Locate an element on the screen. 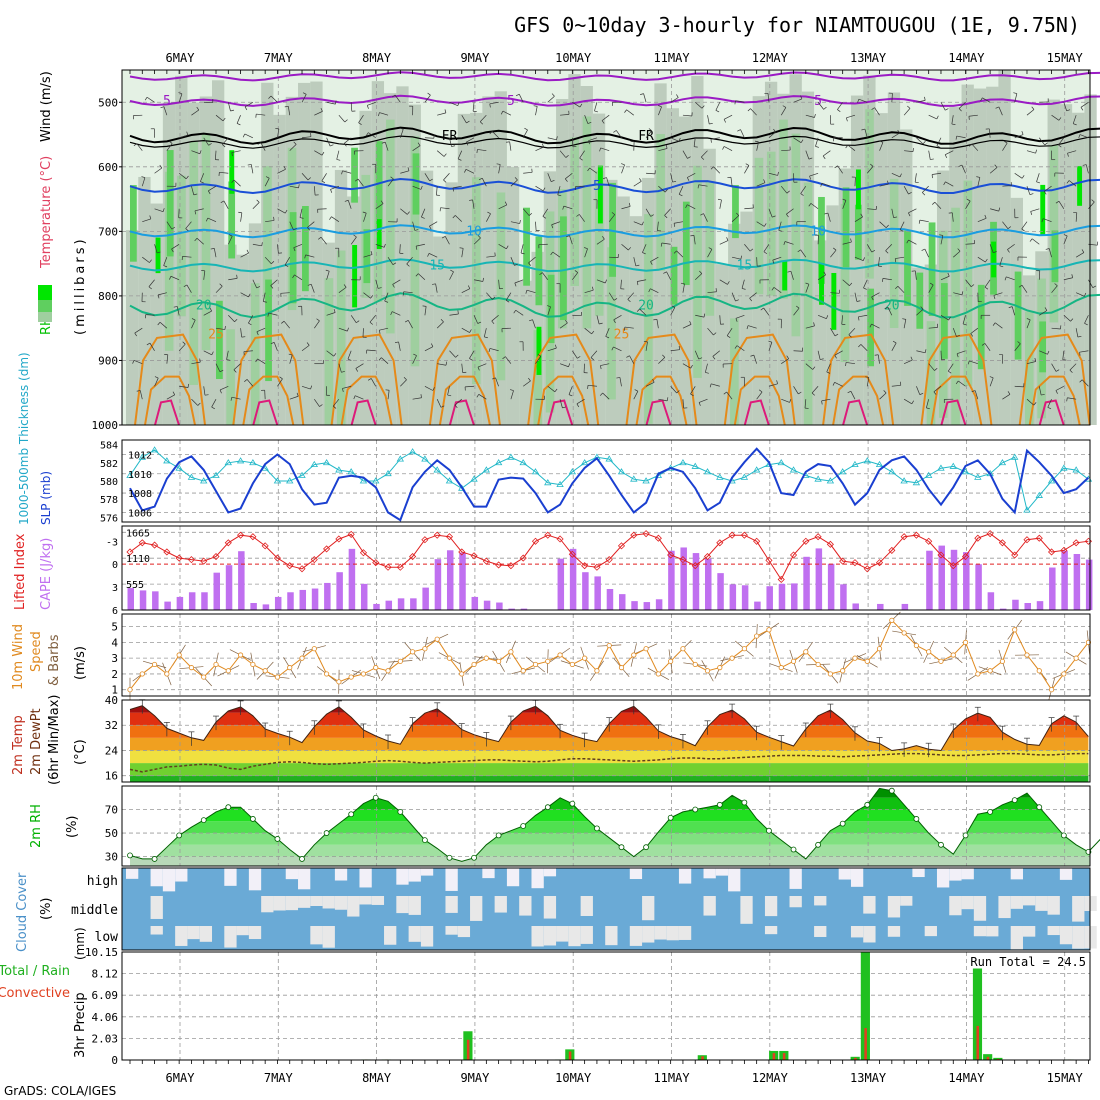  date-top-1: 7MAY is located at coordinates (279, 58).